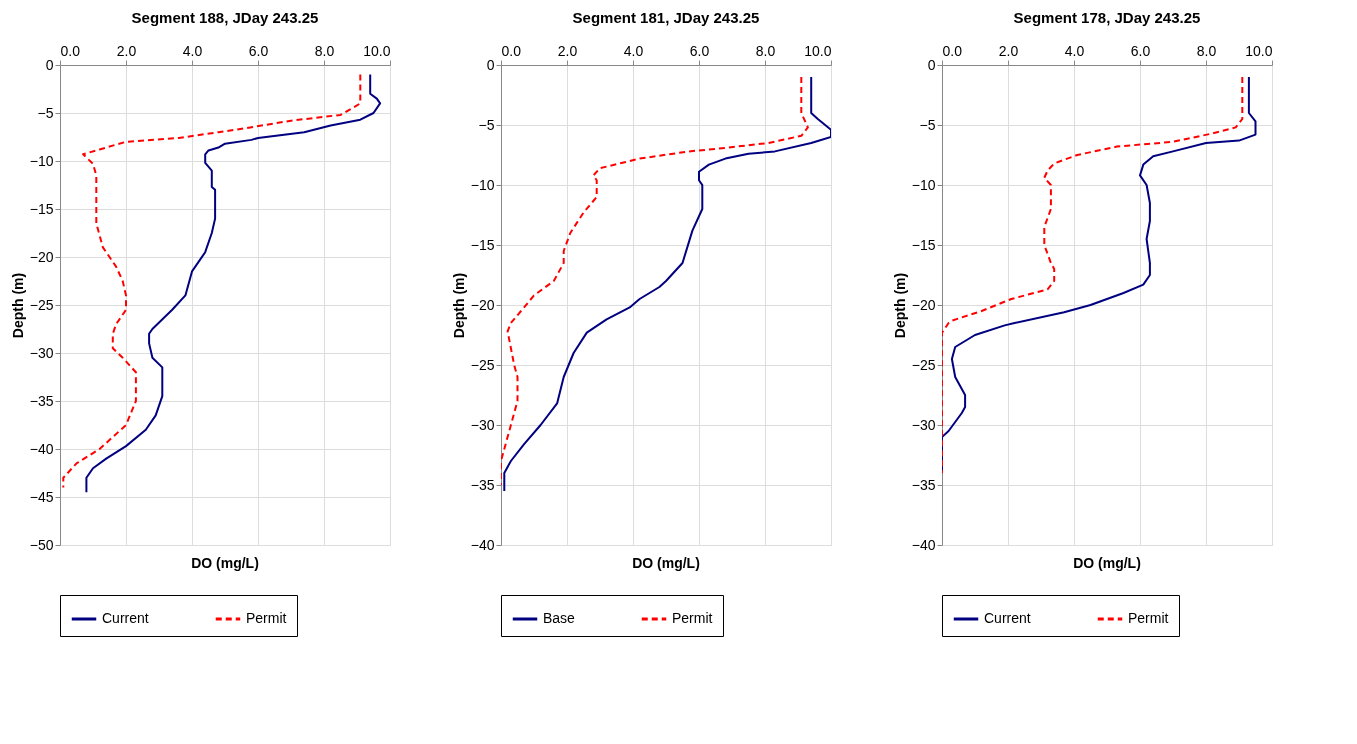 Image resolution: width=1357 pixels, height=744 pixels. What do you see at coordinates (225, 17) in the screenshot?
I see `chart-title: Segment 188, JDay 243.25` at bounding box center [225, 17].